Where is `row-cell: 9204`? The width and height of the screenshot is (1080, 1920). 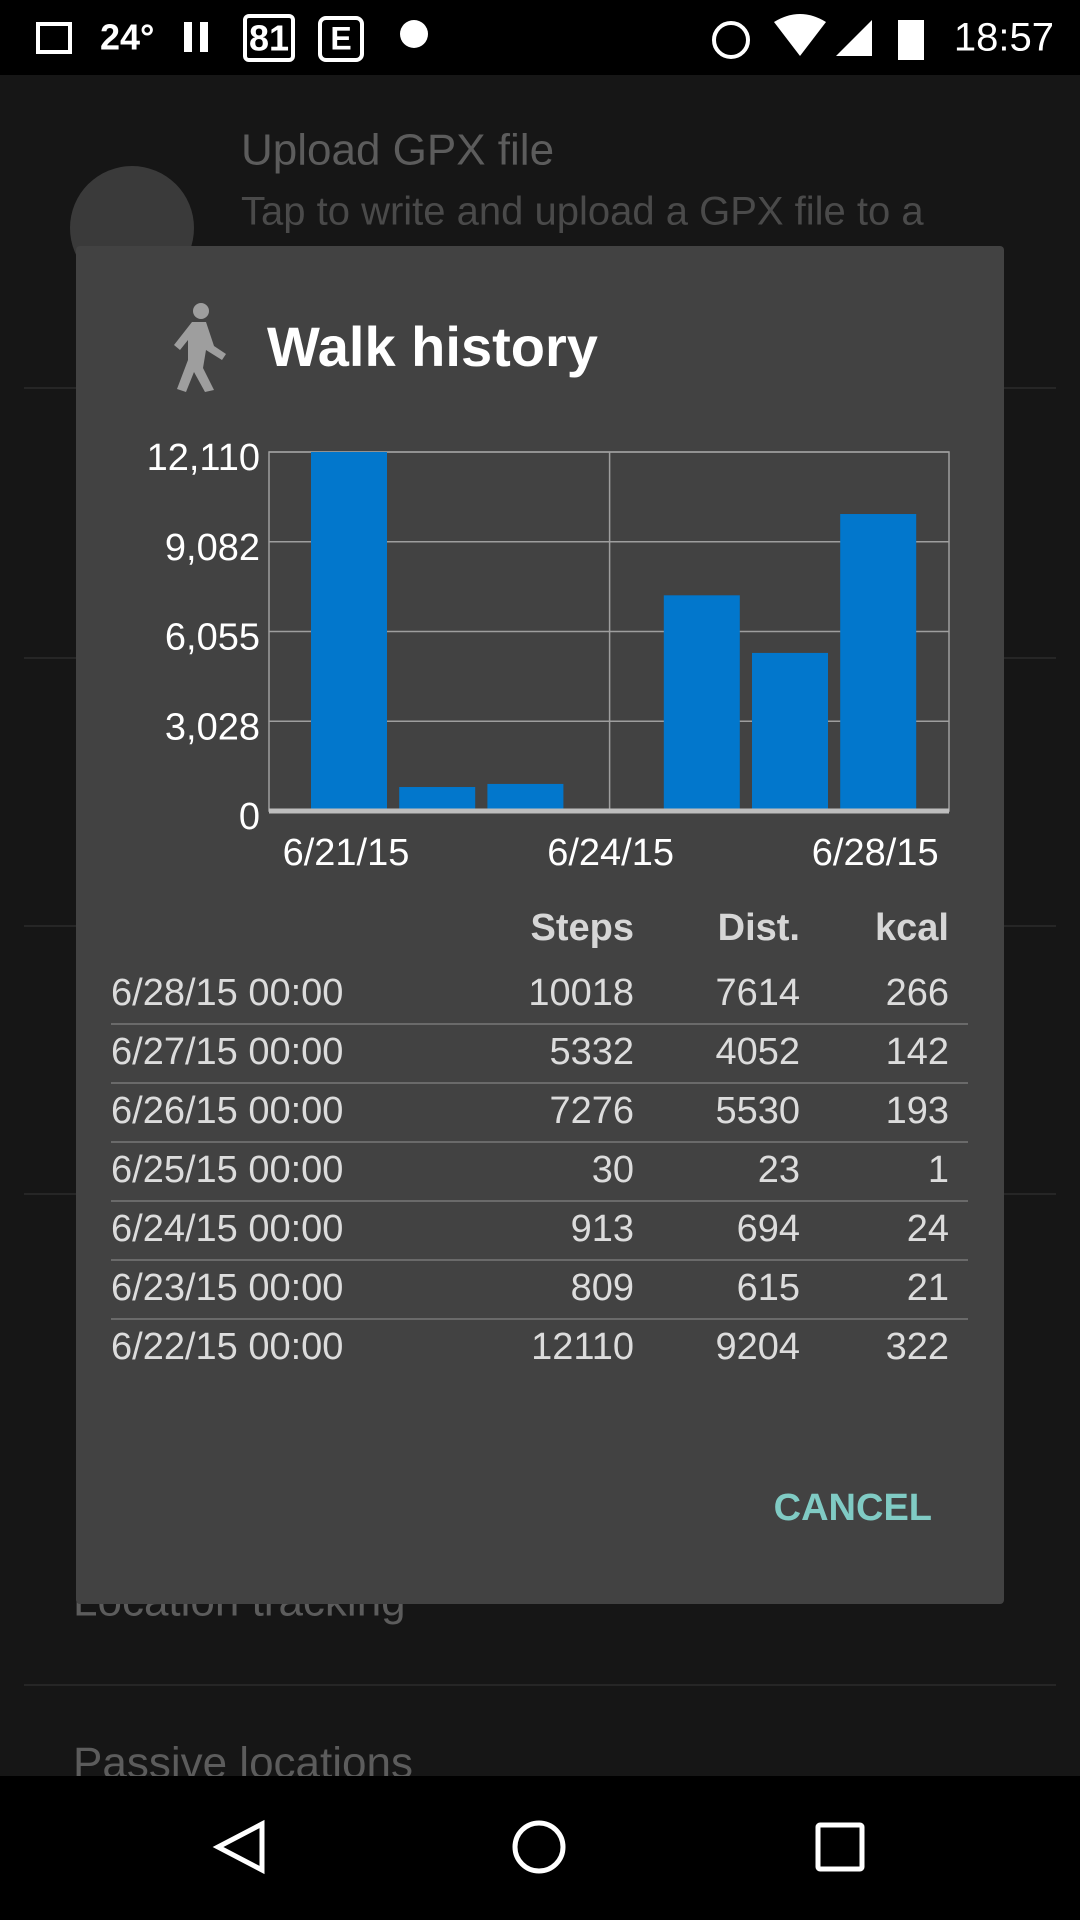
row-cell: 9204 is located at coordinates (757, 1347).